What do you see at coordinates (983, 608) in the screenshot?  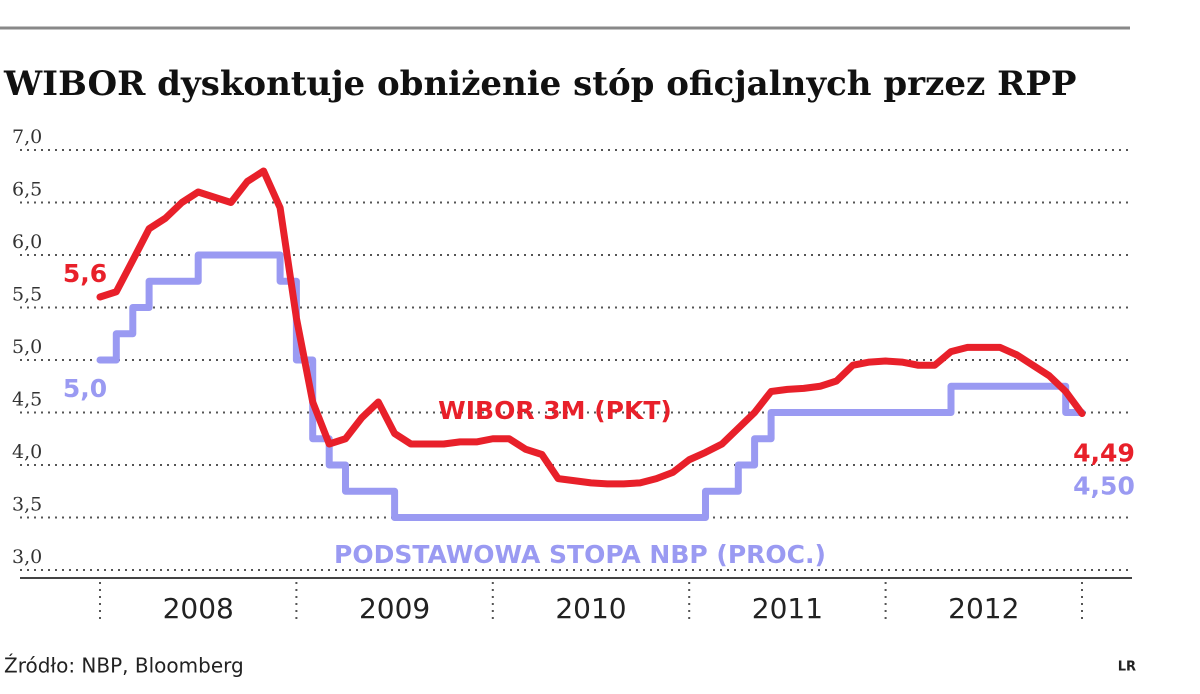 I see `year-label: 2012` at bounding box center [983, 608].